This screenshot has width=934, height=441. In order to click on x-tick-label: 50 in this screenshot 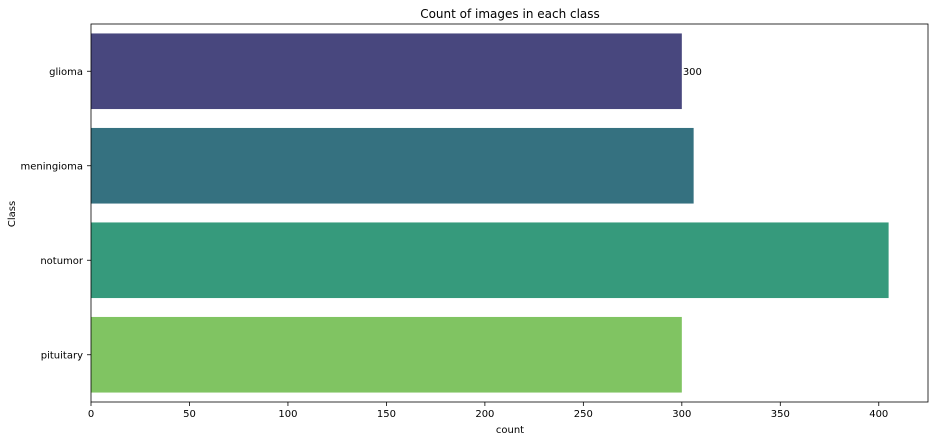, I will do `click(189, 414)`.